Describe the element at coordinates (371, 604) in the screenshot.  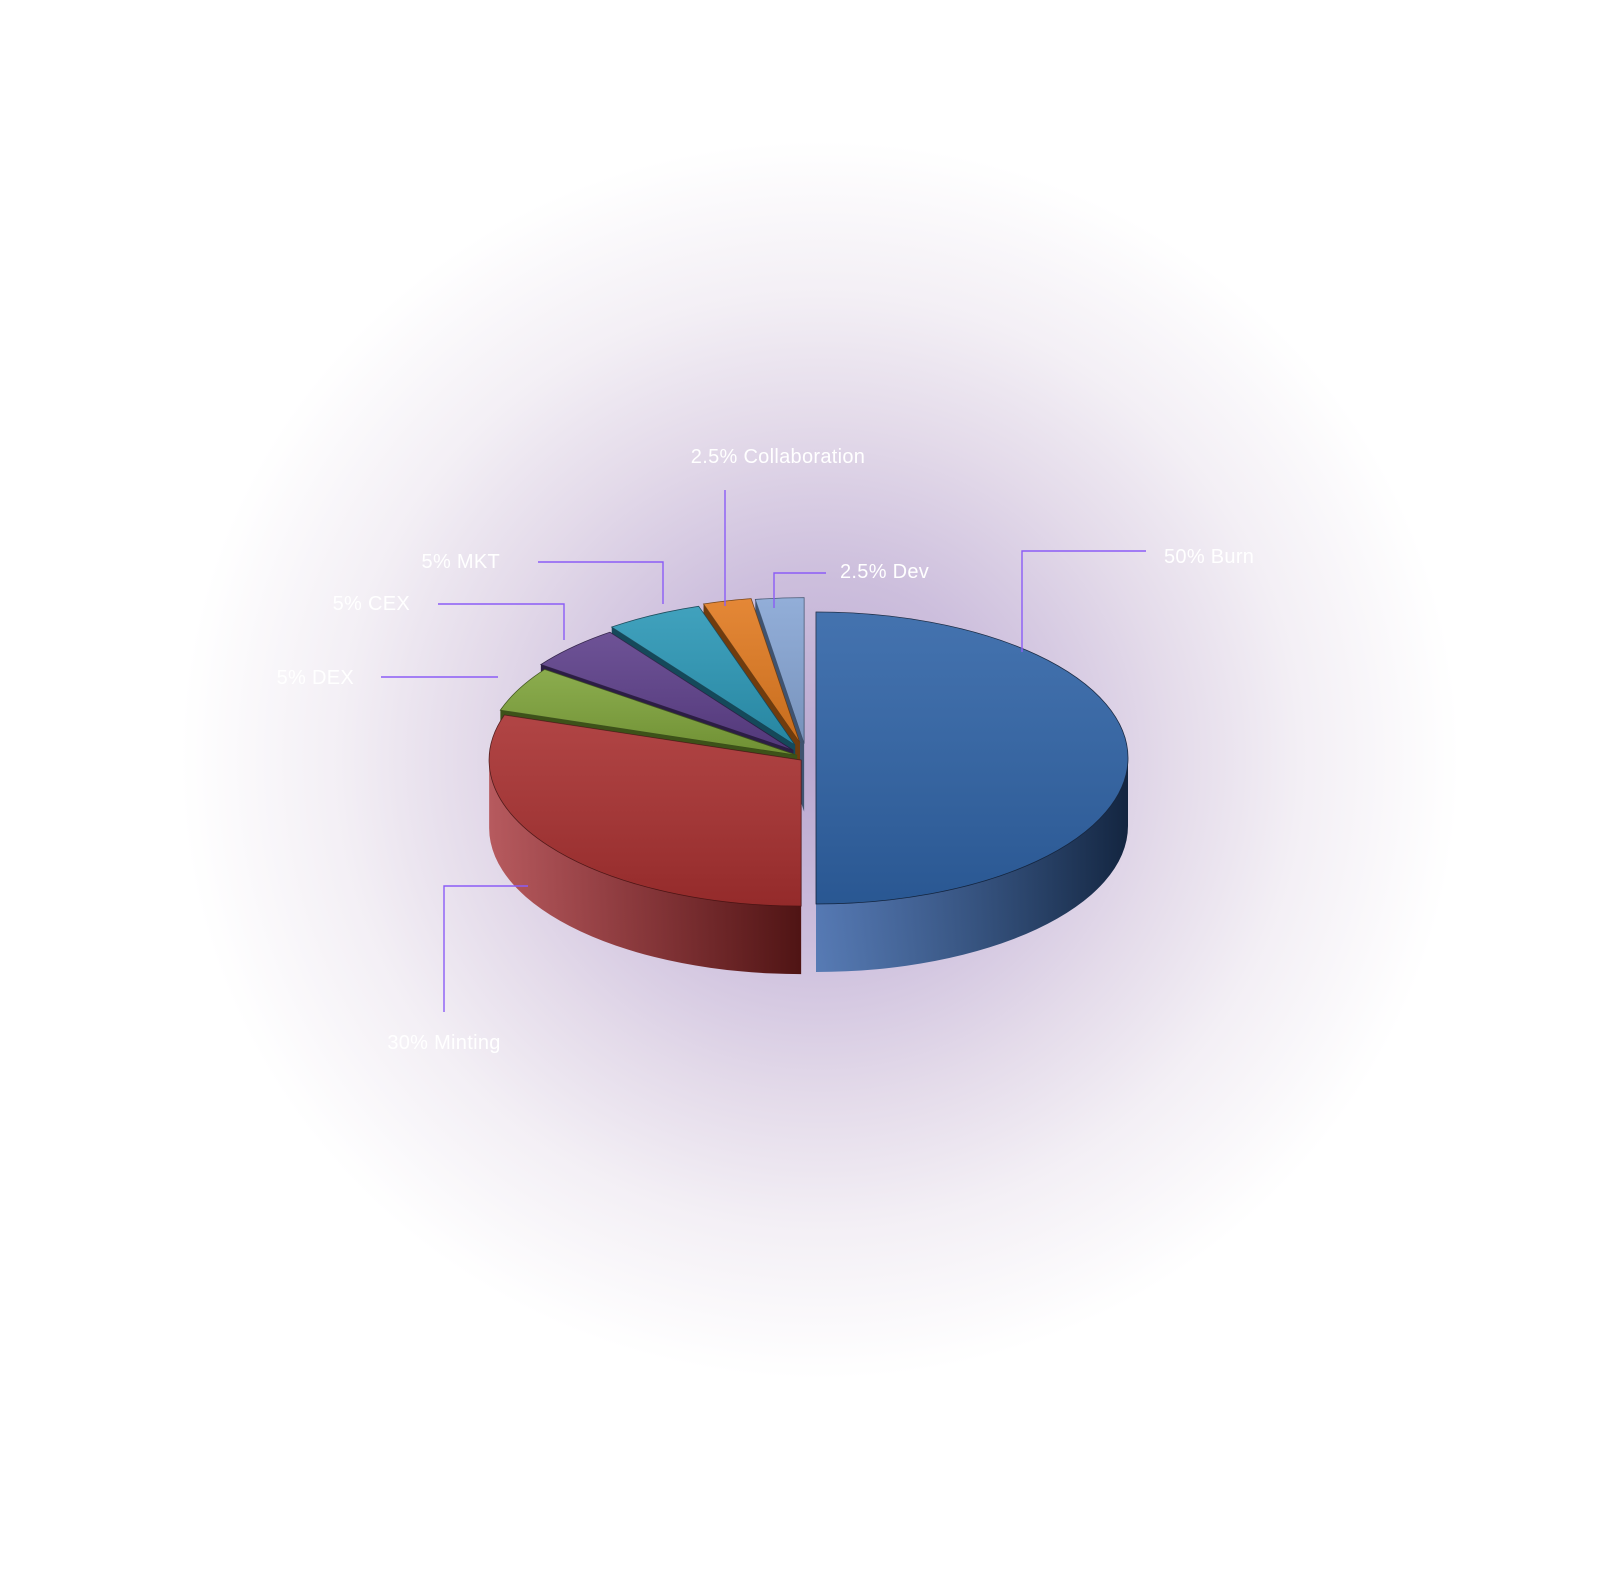
I see `data-label-cex: 5% CEX` at that location.